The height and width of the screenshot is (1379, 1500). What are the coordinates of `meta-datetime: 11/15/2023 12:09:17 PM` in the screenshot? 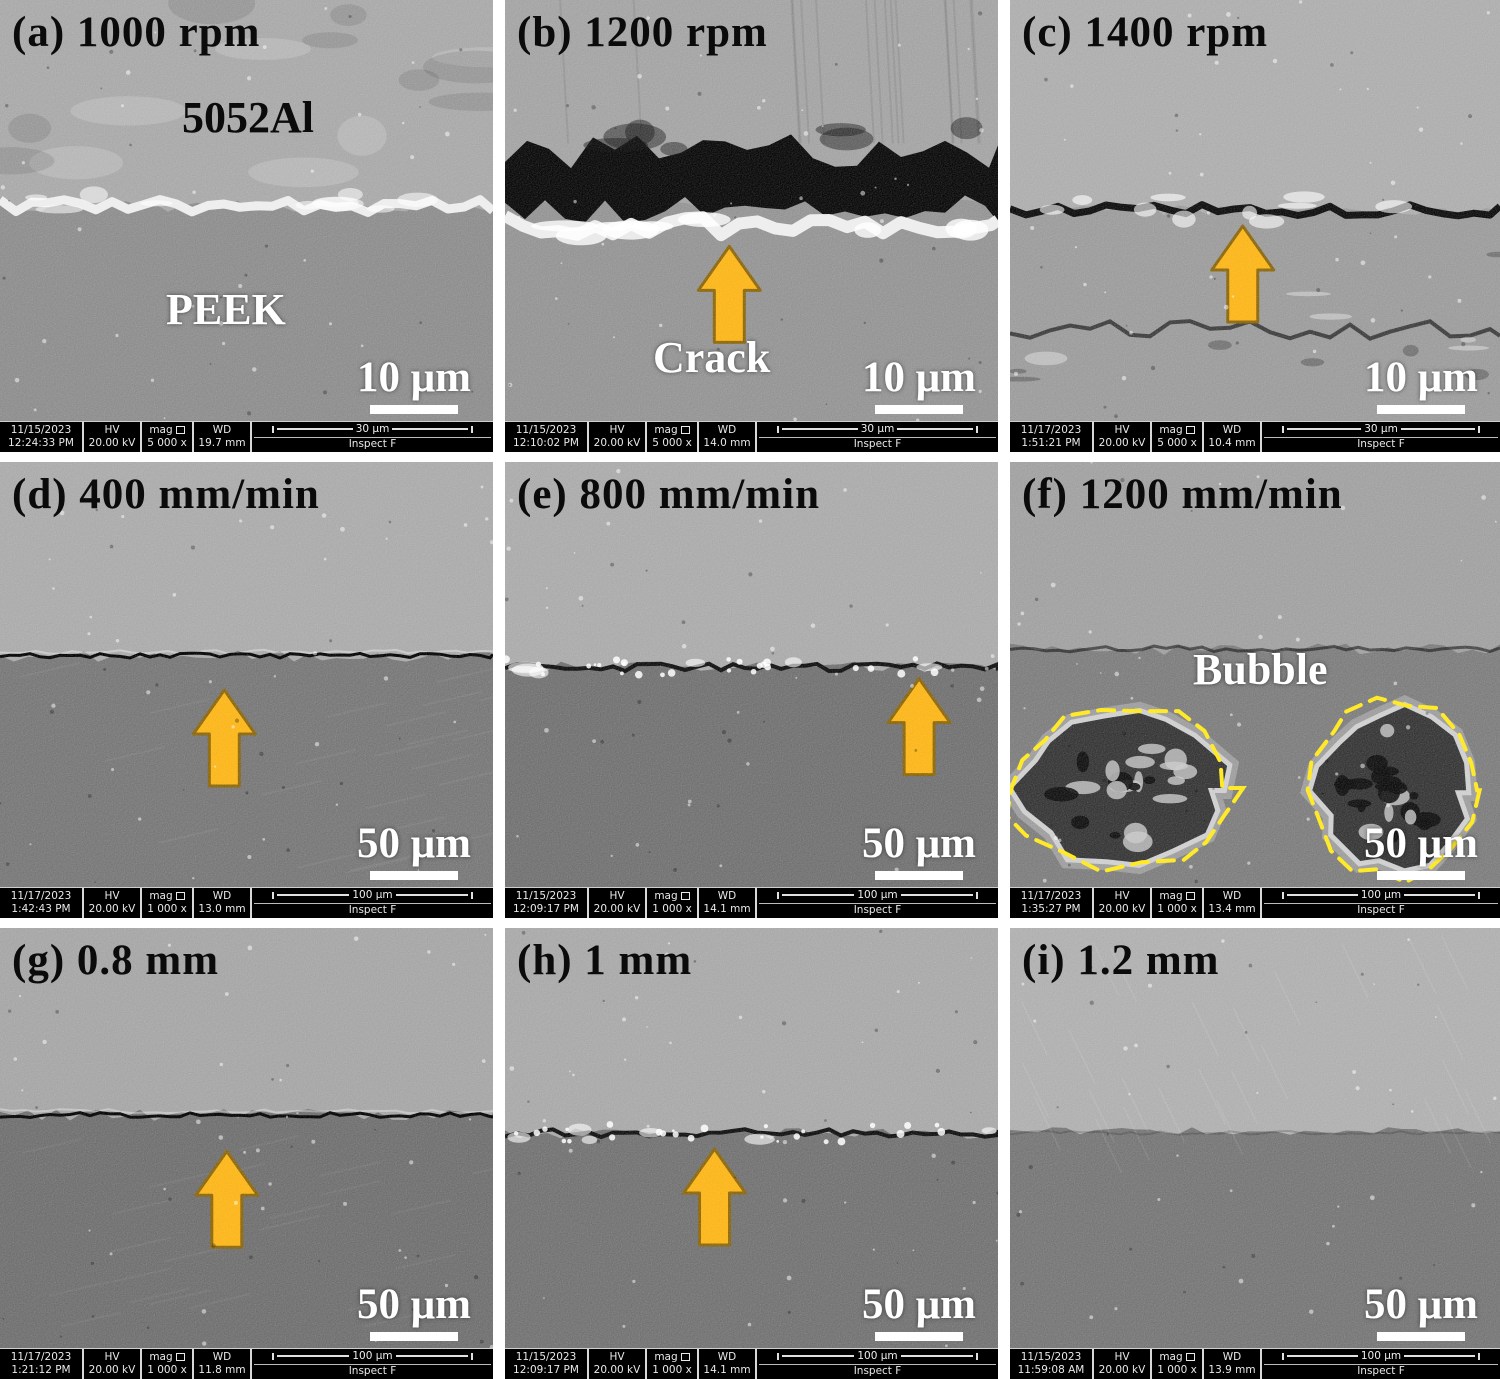 It's located at (547, 903).